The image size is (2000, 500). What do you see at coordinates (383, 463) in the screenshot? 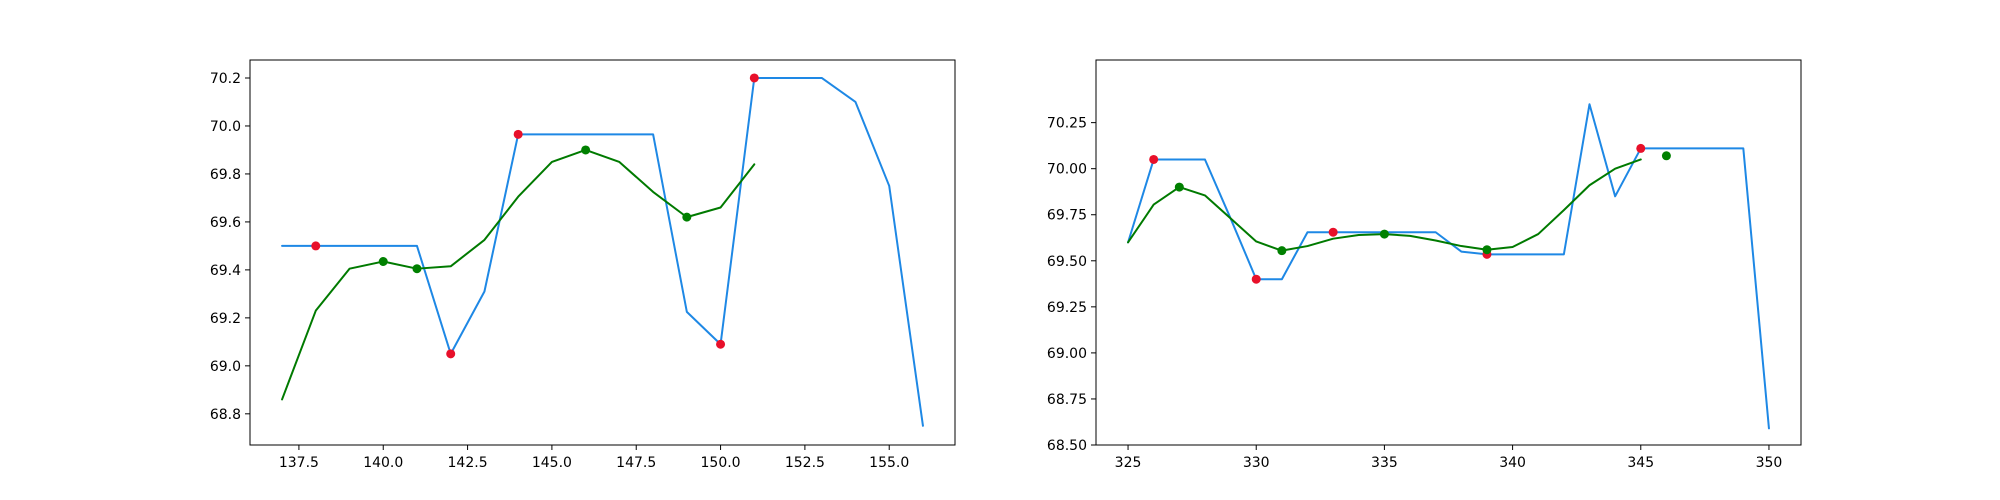
I see `x-tick-label: 140.0` at bounding box center [383, 463].